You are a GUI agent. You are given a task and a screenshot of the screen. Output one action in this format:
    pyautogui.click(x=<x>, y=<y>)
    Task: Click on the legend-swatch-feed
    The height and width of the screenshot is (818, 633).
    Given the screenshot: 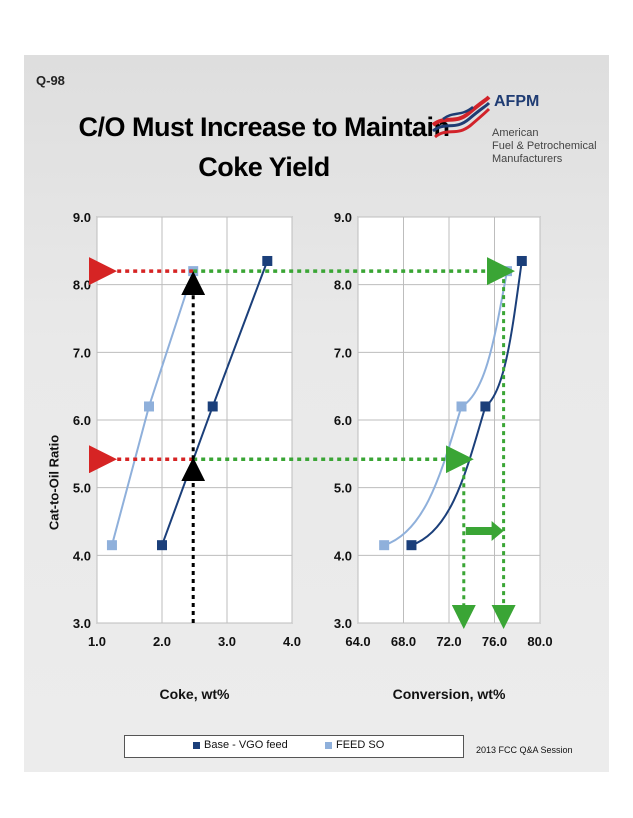 What is the action you would take?
    pyautogui.click(x=328, y=745)
    